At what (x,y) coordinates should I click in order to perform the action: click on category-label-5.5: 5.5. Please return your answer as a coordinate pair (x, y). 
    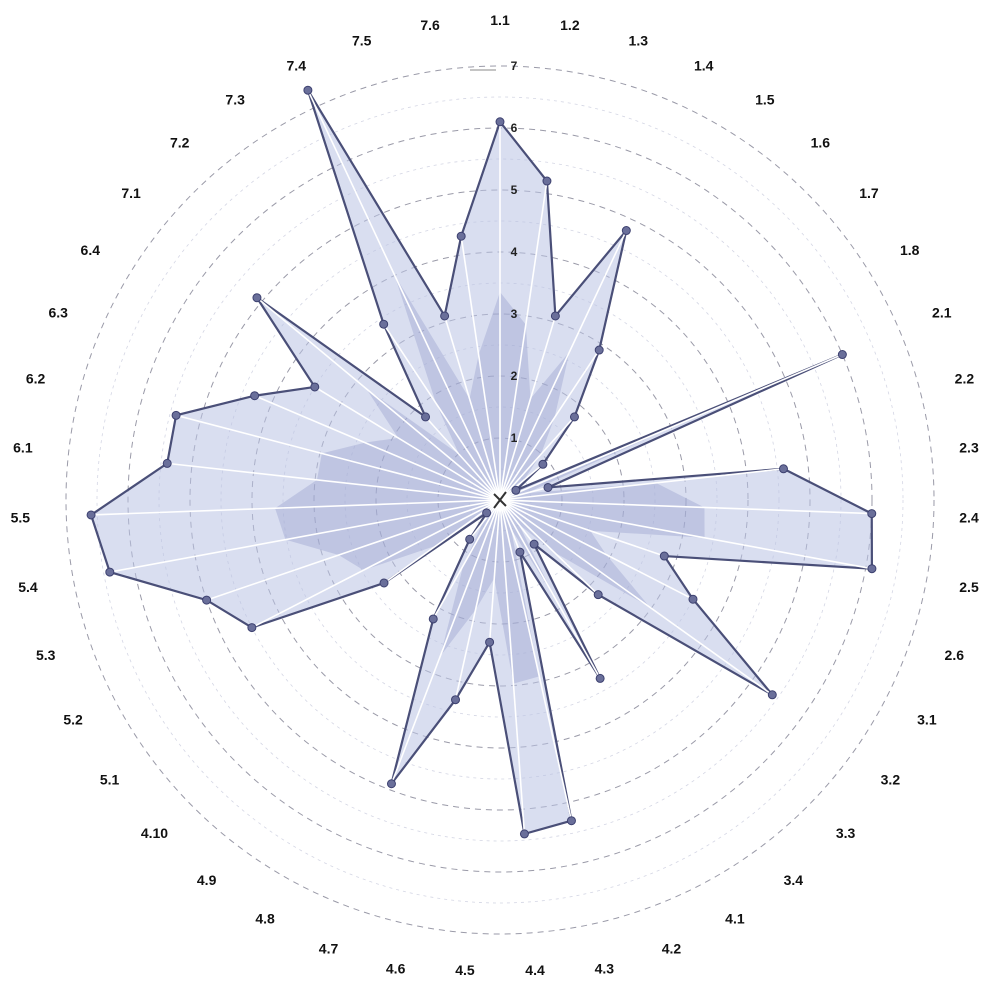
    Looking at the image, I should click on (21, 518).